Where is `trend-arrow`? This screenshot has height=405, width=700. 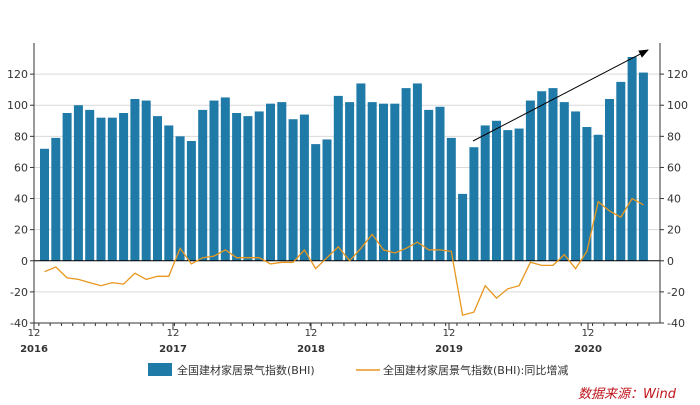
trend-arrow is located at coordinates (560, 95).